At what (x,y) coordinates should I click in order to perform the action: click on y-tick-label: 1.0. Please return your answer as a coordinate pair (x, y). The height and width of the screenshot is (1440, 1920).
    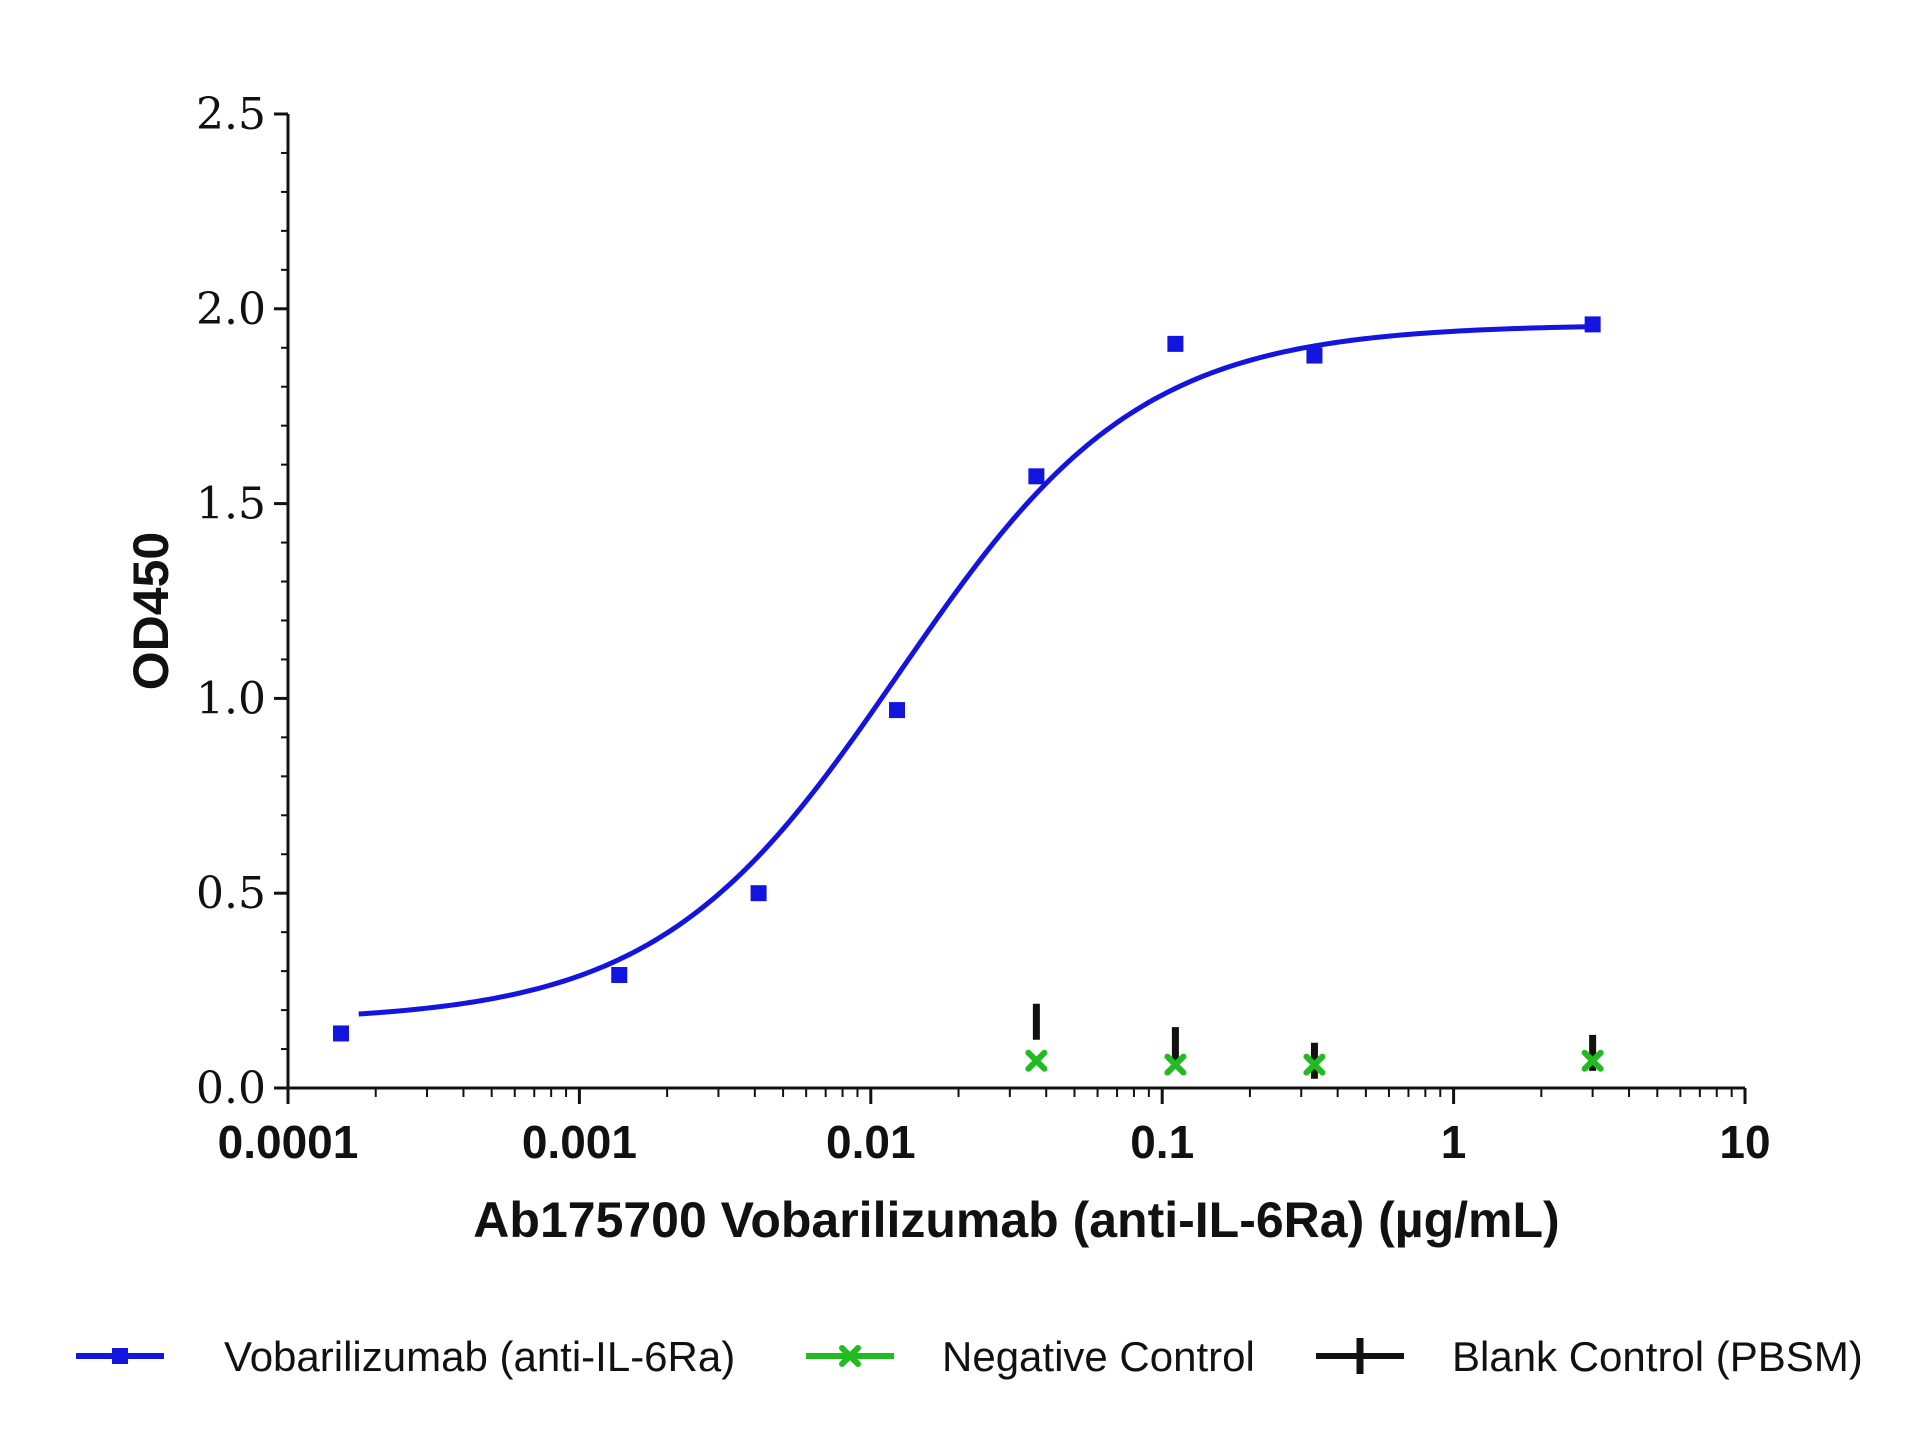
    Looking at the image, I should click on (231, 698).